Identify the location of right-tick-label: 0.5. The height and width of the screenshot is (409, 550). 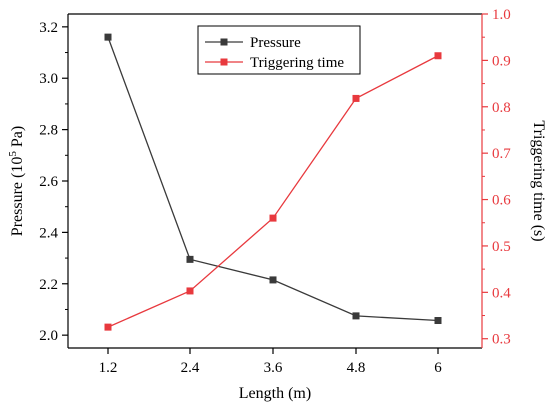
(501, 247).